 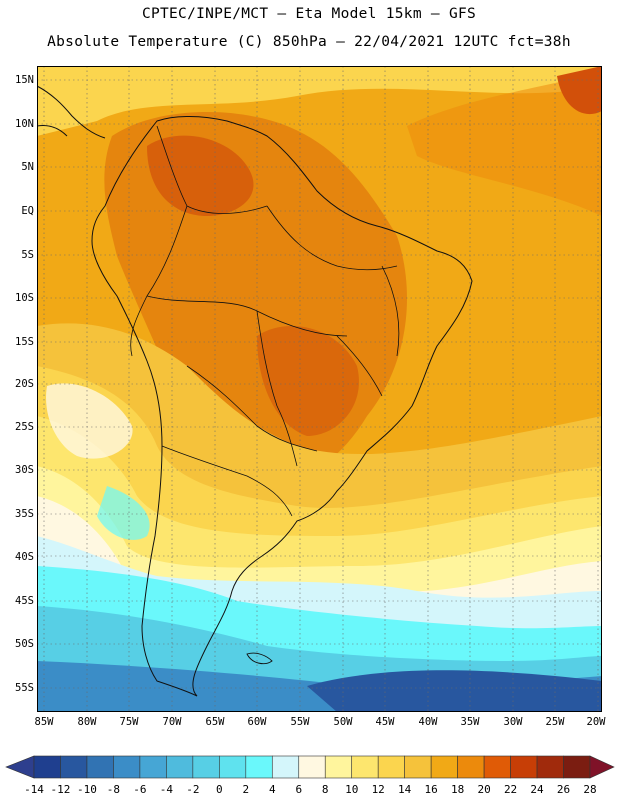 What do you see at coordinates (24, 427) in the screenshot?
I see `lat-label-25s: 25S` at bounding box center [24, 427].